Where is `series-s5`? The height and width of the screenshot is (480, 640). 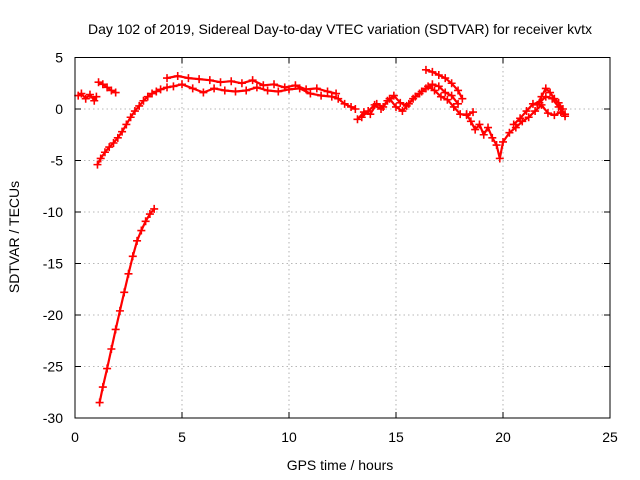 series-s5 is located at coordinates (127, 305).